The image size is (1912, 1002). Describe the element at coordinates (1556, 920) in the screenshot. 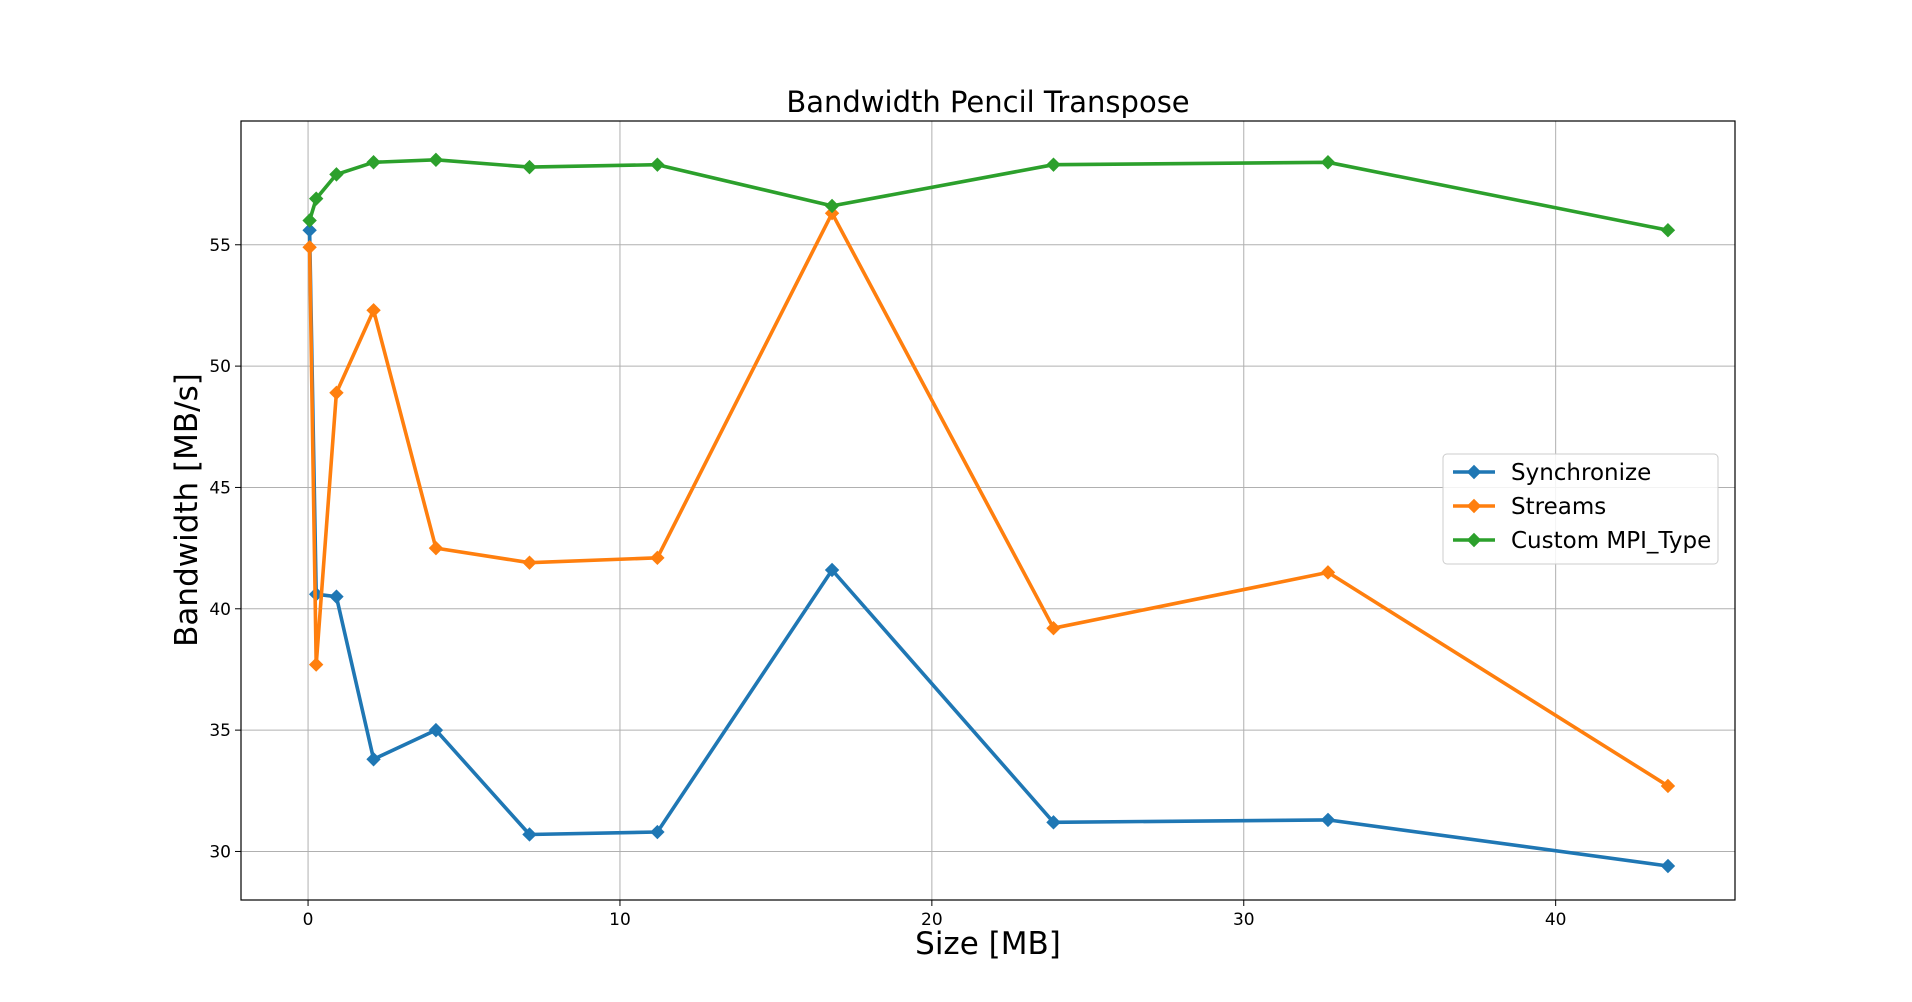

I see `x-tick-label: 40` at that location.